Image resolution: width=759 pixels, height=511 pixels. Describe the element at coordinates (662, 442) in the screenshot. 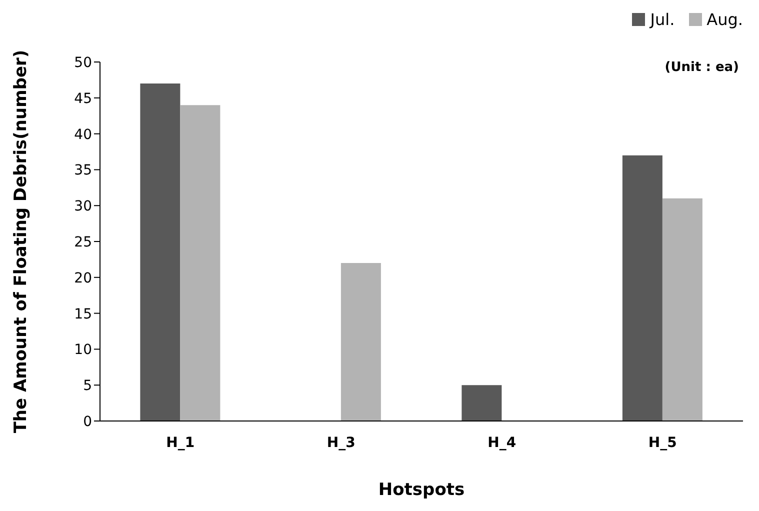

I see `x-tick-label: H_5` at that location.